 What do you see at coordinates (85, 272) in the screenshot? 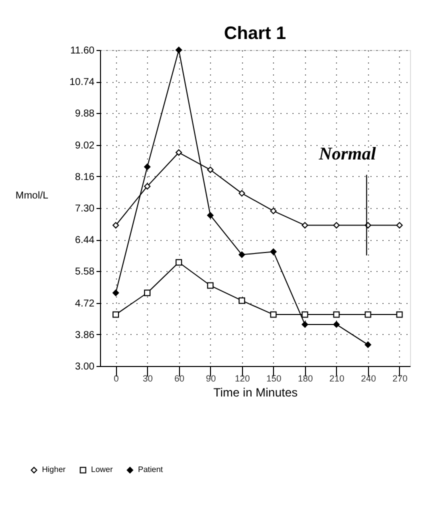
I see `y-tick-label: 5.58` at bounding box center [85, 272].